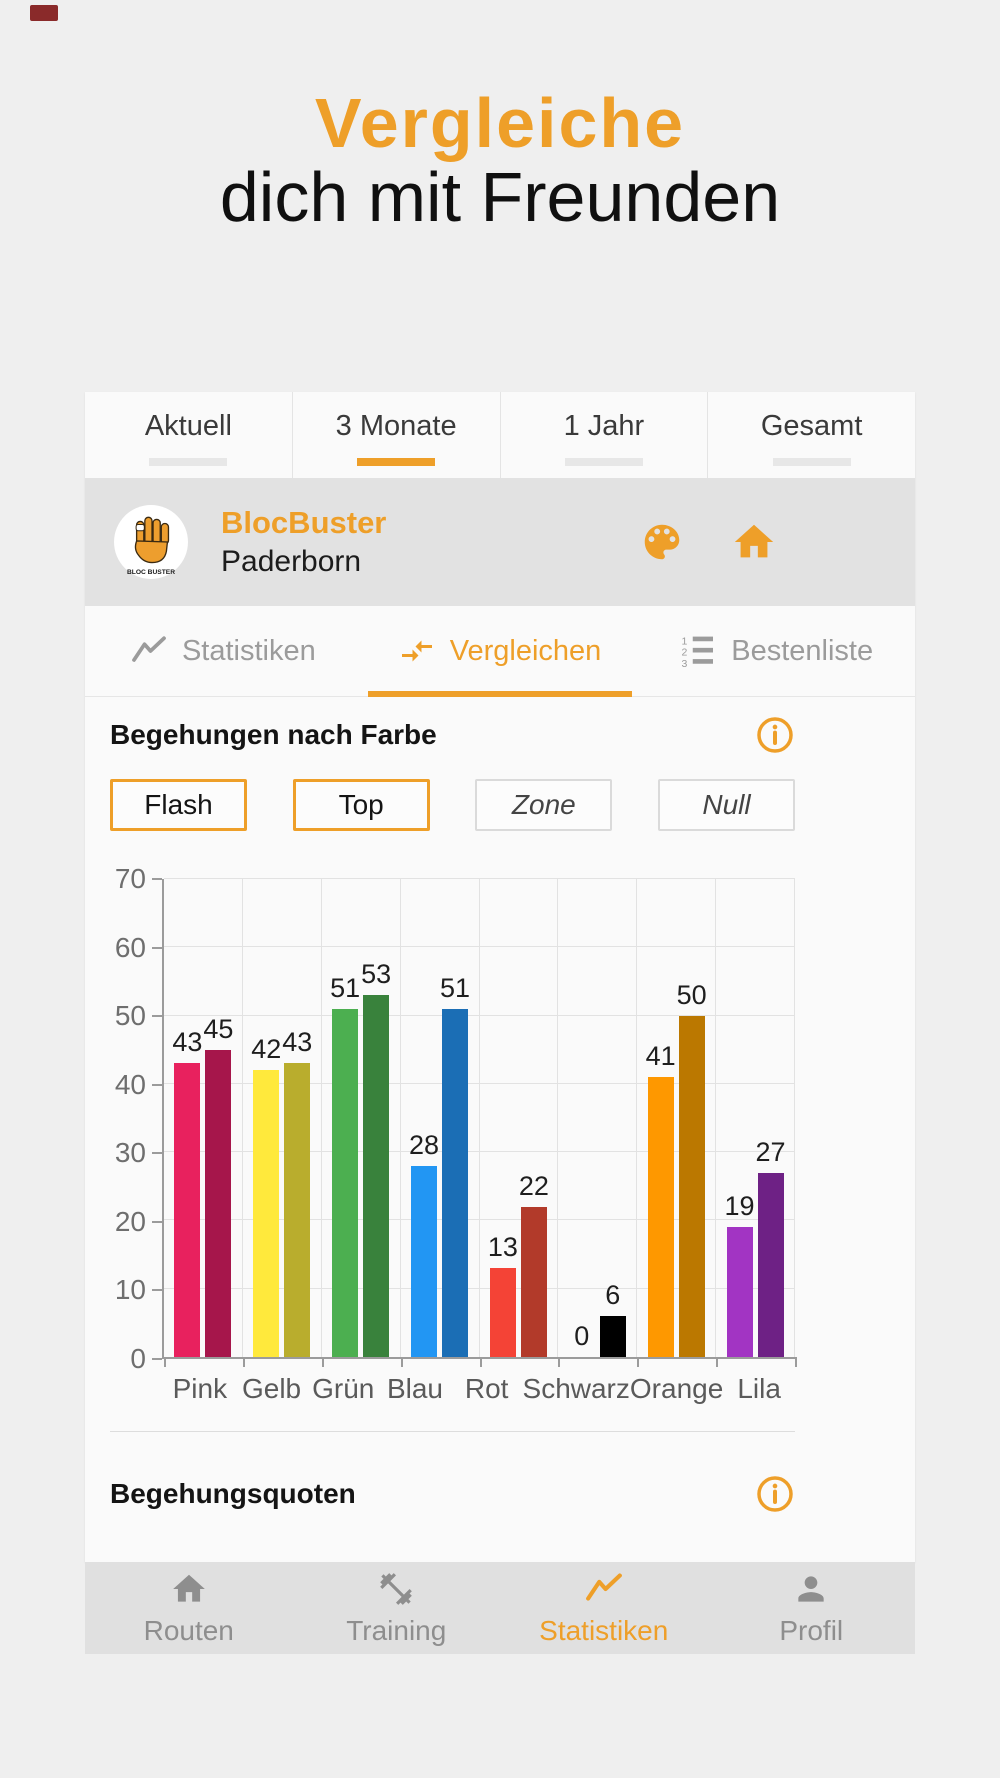 This screenshot has width=1000, height=1778. What do you see at coordinates (500, 123) in the screenshot?
I see `page-title-line1: Vergleiche` at bounding box center [500, 123].